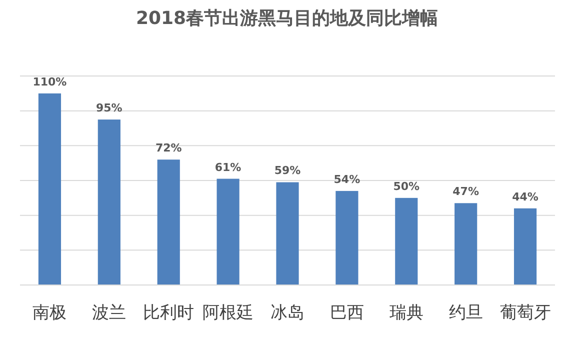 The width and height of the screenshot is (575, 342). I want to click on x-tick-label: 比利时, so click(168, 313).